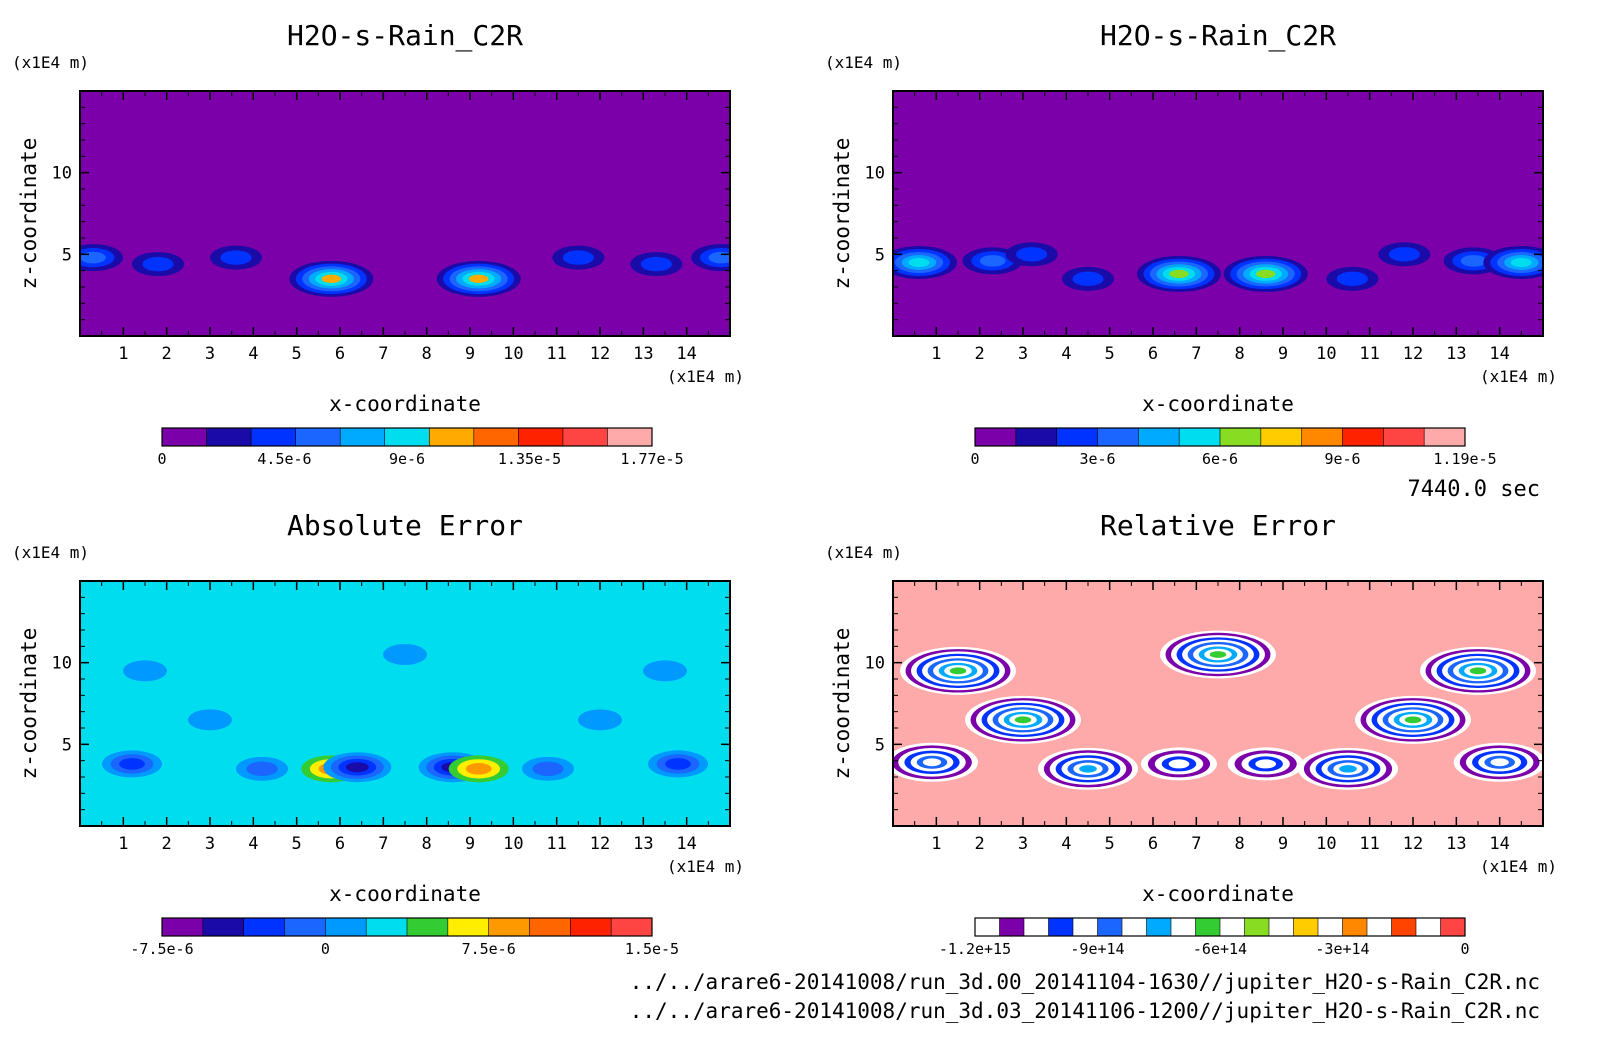 This screenshot has height=1054, width=1604. I want to click on x-tick-label: 10, so click(513, 354).